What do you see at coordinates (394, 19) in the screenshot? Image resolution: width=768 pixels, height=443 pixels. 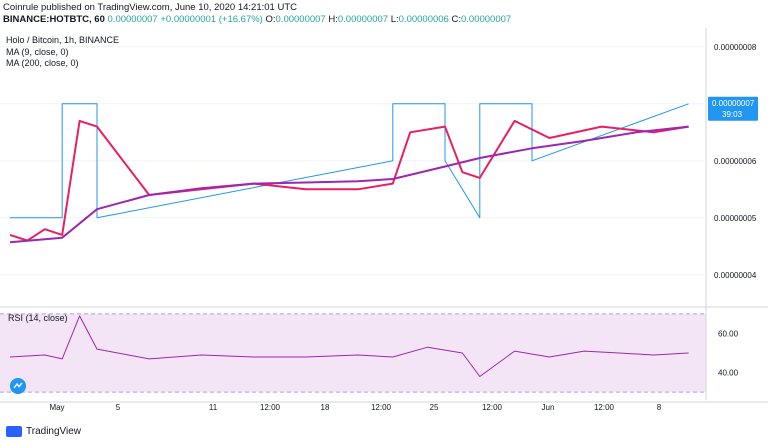 I see `low-label: L:` at bounding box center [394, 19].